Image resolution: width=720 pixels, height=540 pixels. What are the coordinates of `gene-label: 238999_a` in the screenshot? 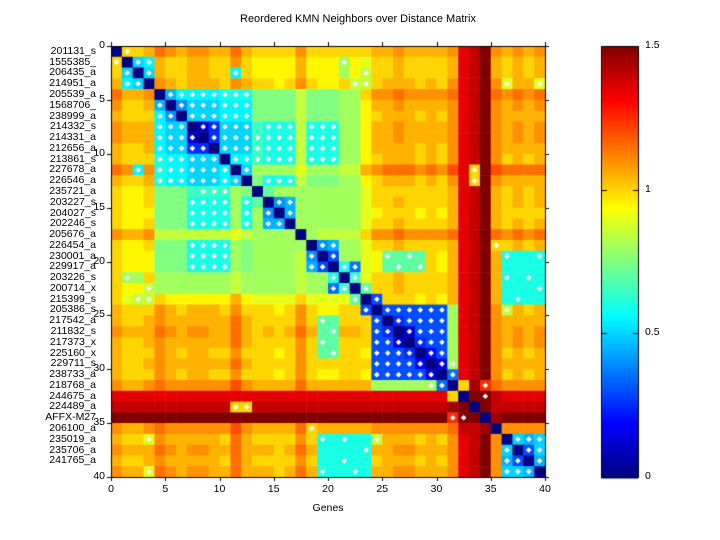 It's located at (72, 115).